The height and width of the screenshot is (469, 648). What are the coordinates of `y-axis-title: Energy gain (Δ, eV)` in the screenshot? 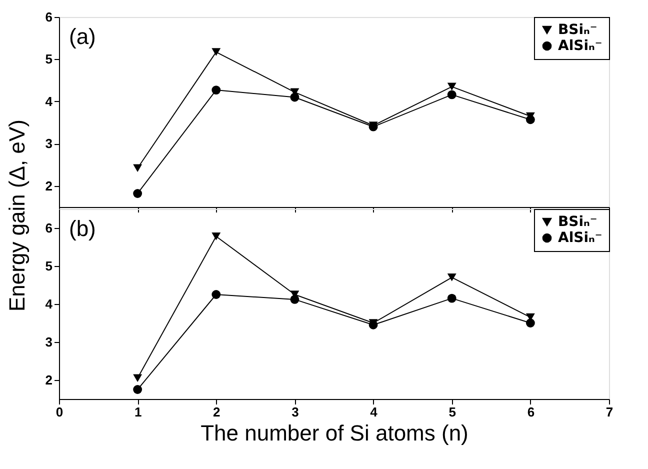 It's located at (17, 215).